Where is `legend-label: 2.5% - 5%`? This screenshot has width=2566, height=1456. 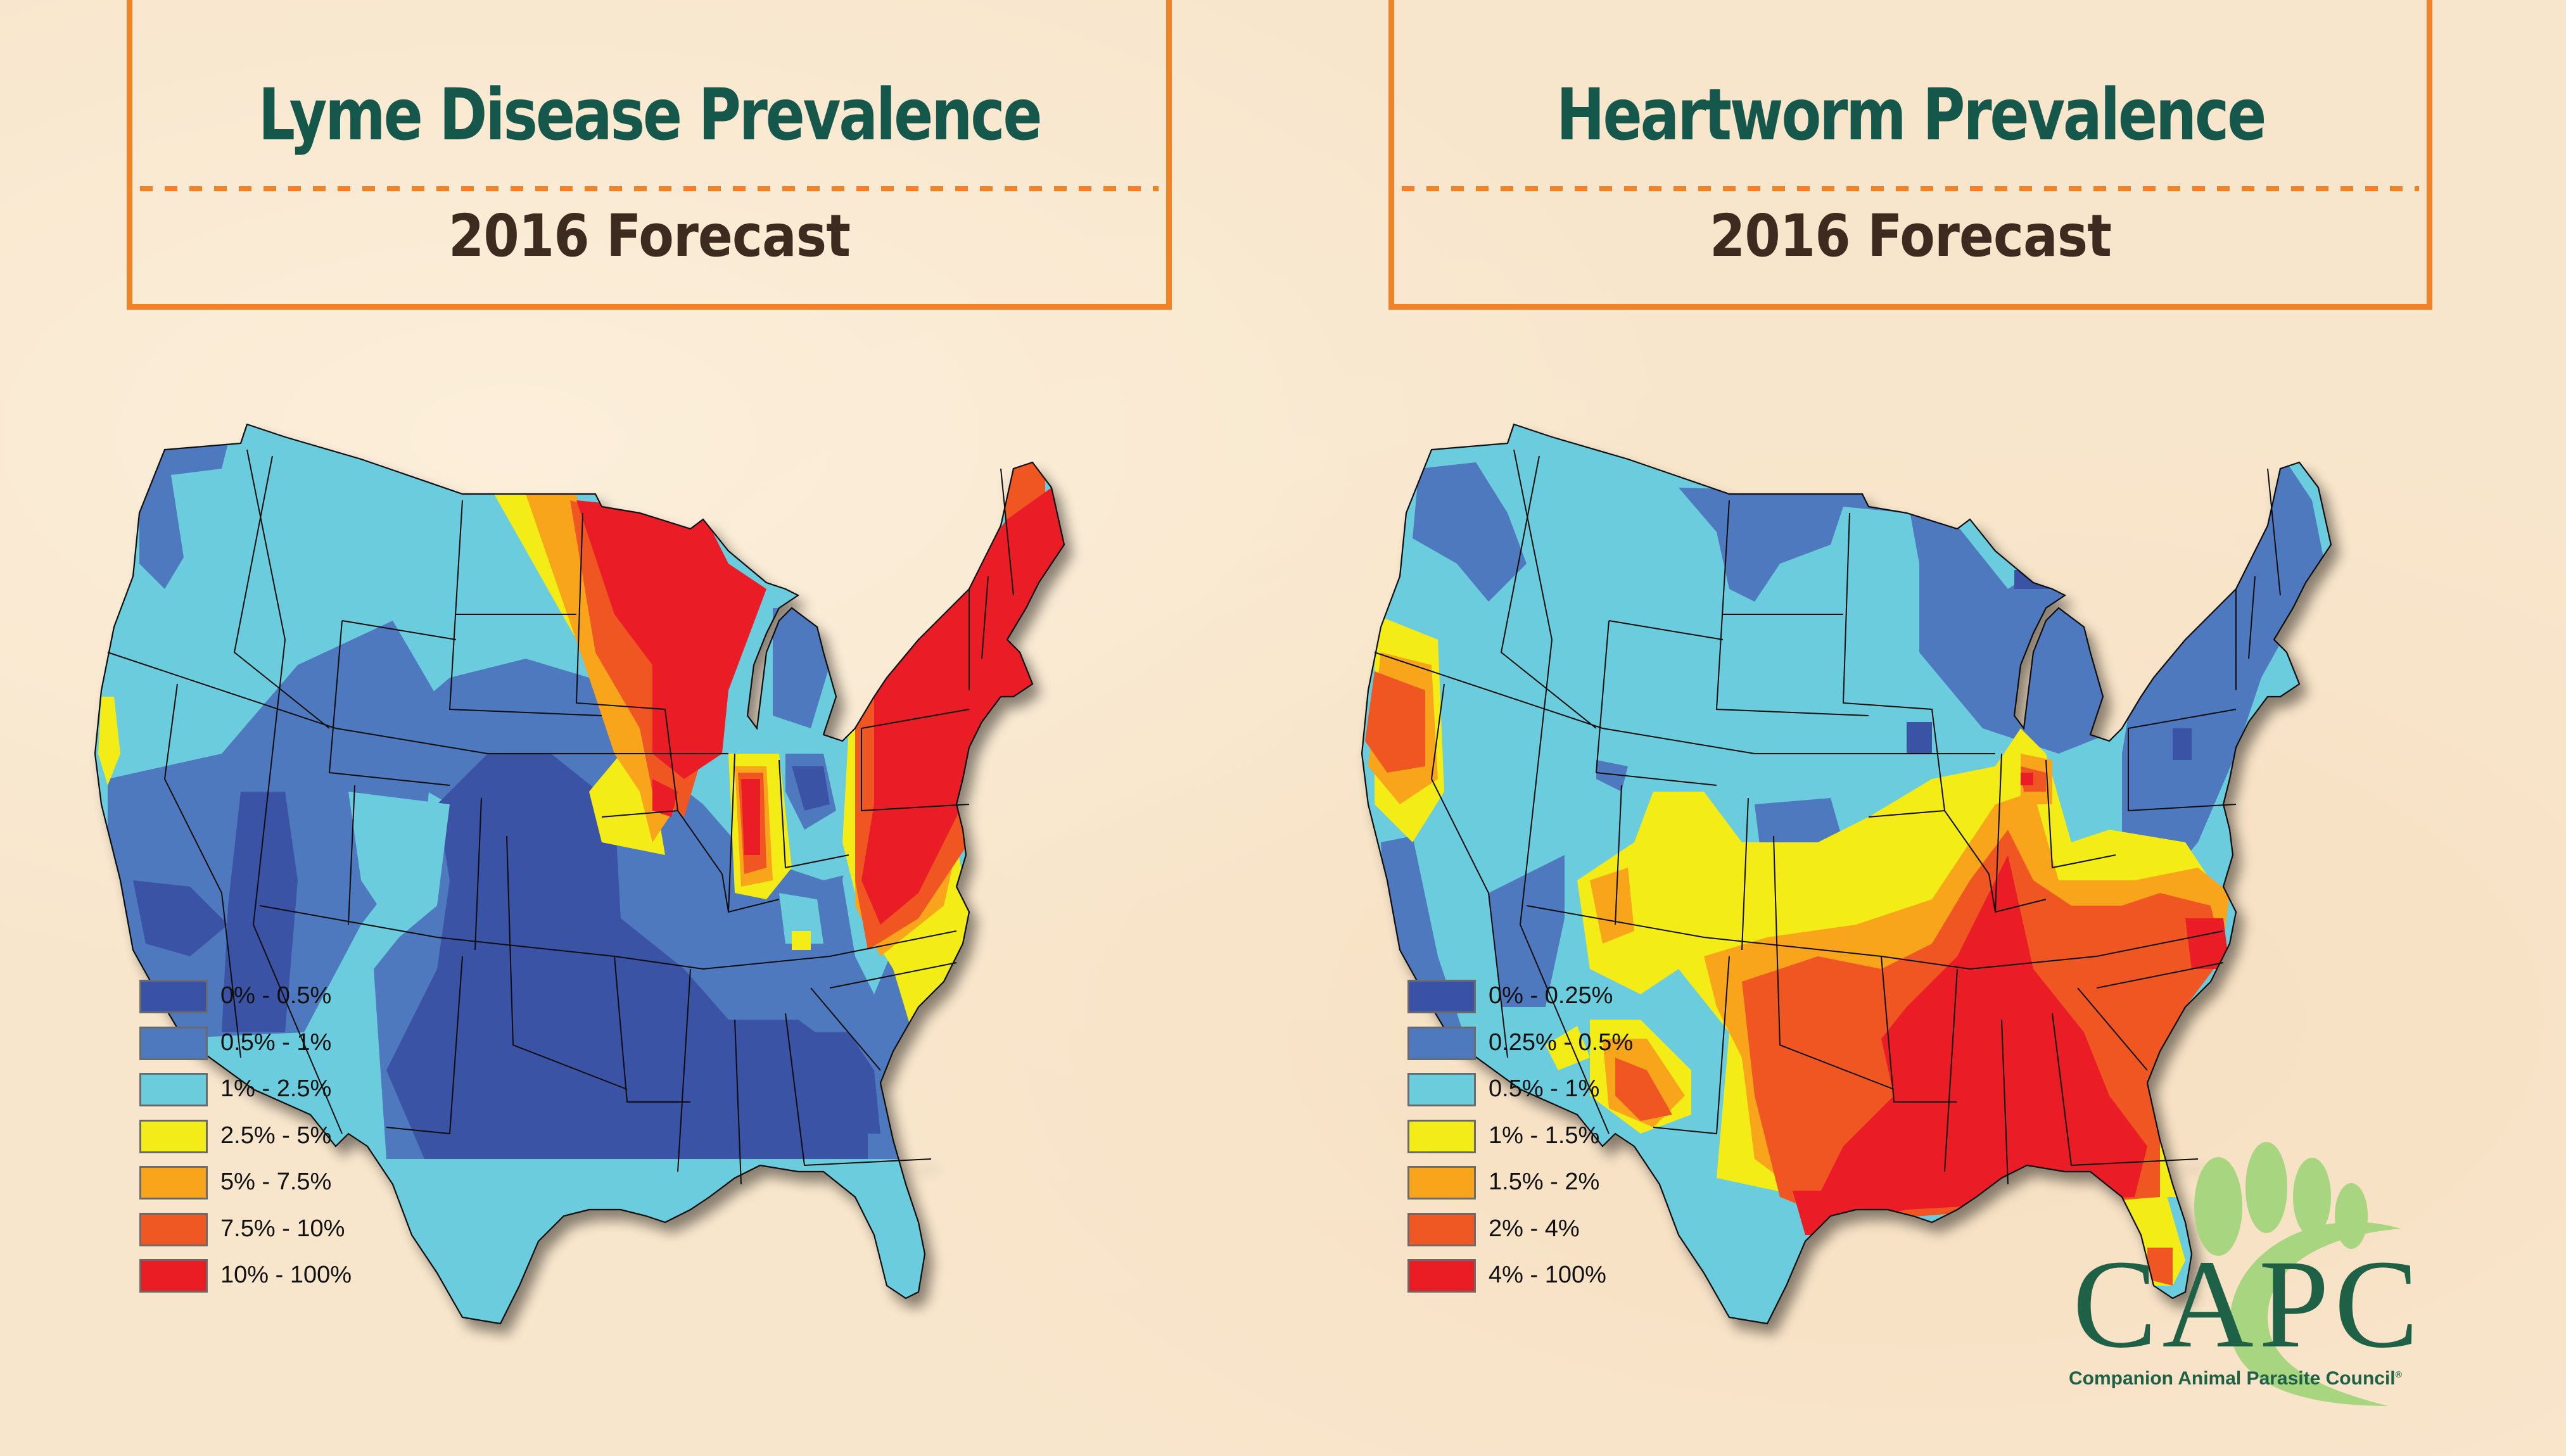
legend-label: 2.5% - 5% is located at coordinates (276, 1135).